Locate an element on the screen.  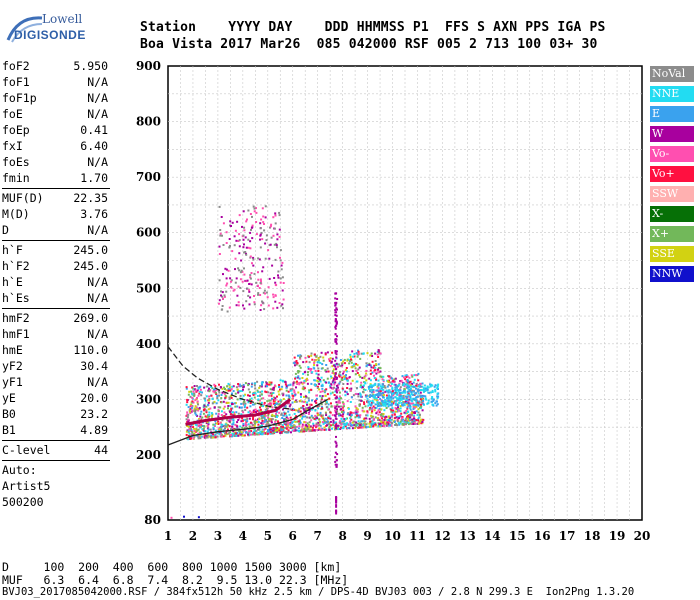
x-tick-label: 7 is located at coordinates (318, 536).